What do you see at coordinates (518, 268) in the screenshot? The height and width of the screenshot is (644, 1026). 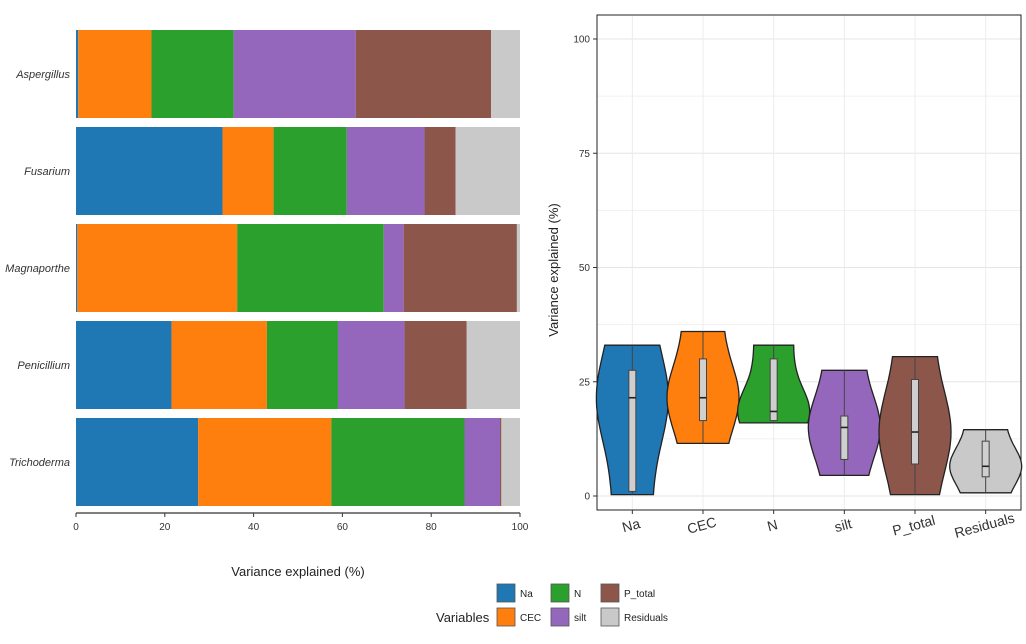 I see `bar-segment-magnaporthe-residuals` at bounding box center [518, 268].